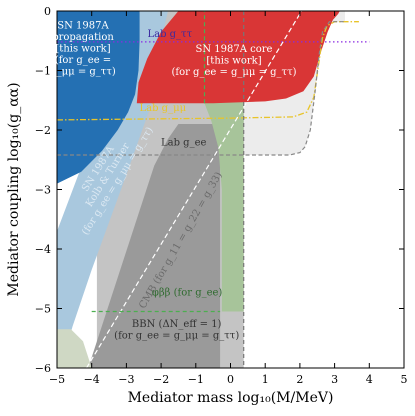  What do you see at coordinates (231, 398) in the screenshot?
I see `x-axis-label: Mediator mass log₁₀(M/MeV)` at bounding box center [231, 398].